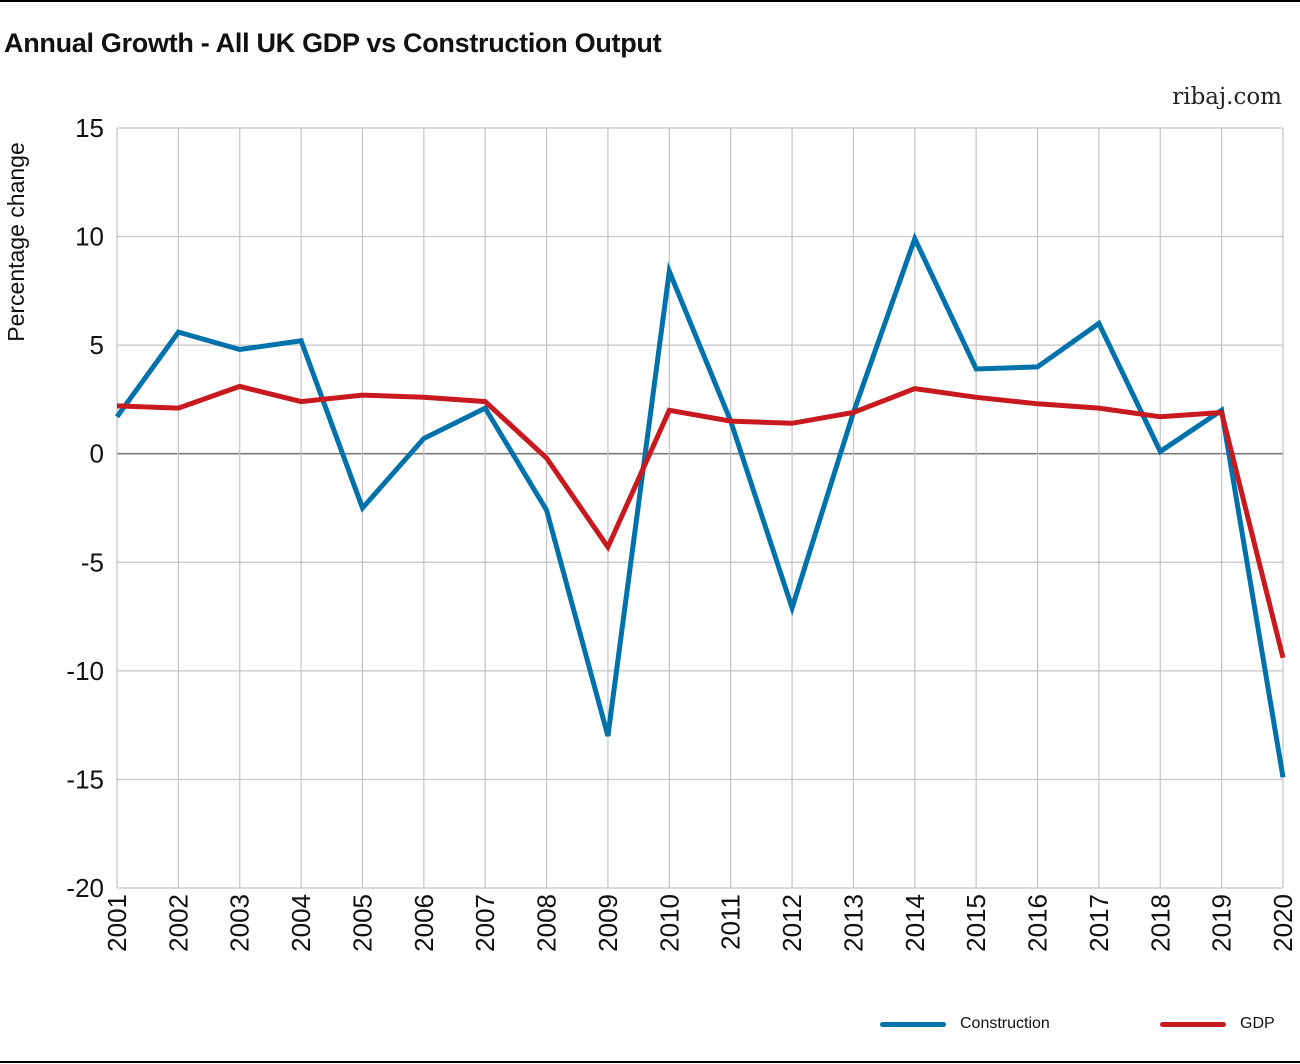 Image resolution: width=1300 pixels, height=1064 pixels. I want to click on x-tick-label: 2002, so click(178, 923).